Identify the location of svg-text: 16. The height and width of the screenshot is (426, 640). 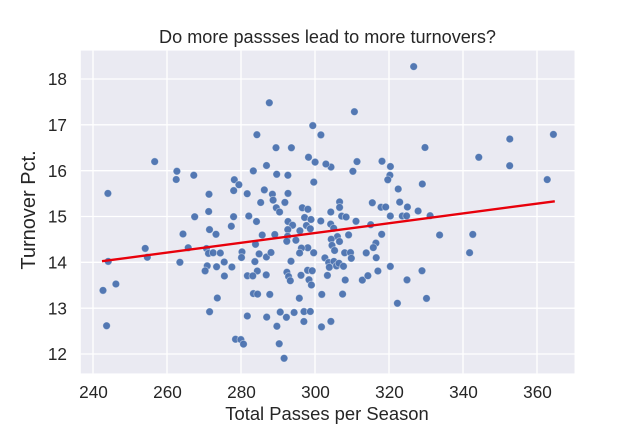
(57, 171).